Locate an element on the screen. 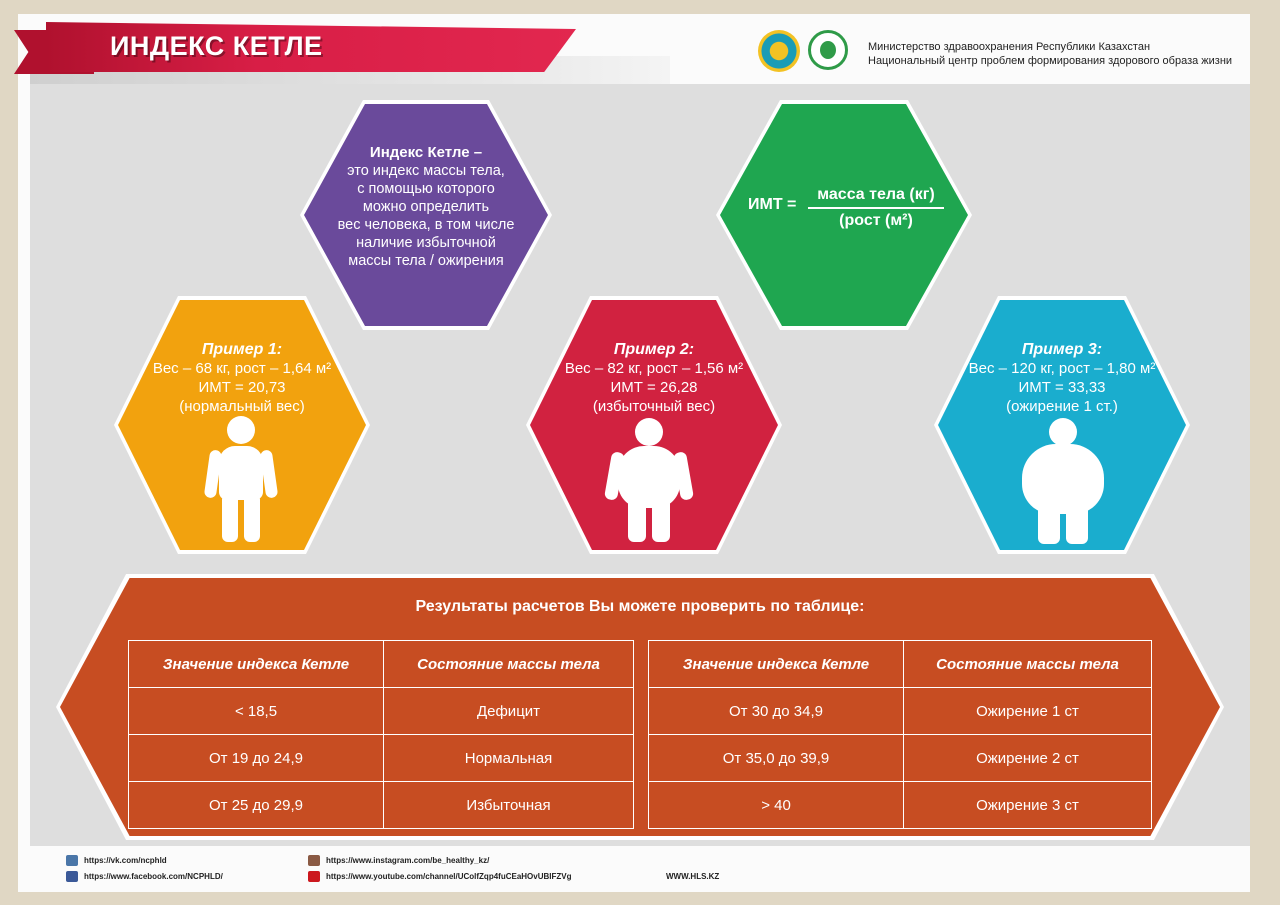  table-cell: От 30 до 34,9 is located at coordinates (776, 711).